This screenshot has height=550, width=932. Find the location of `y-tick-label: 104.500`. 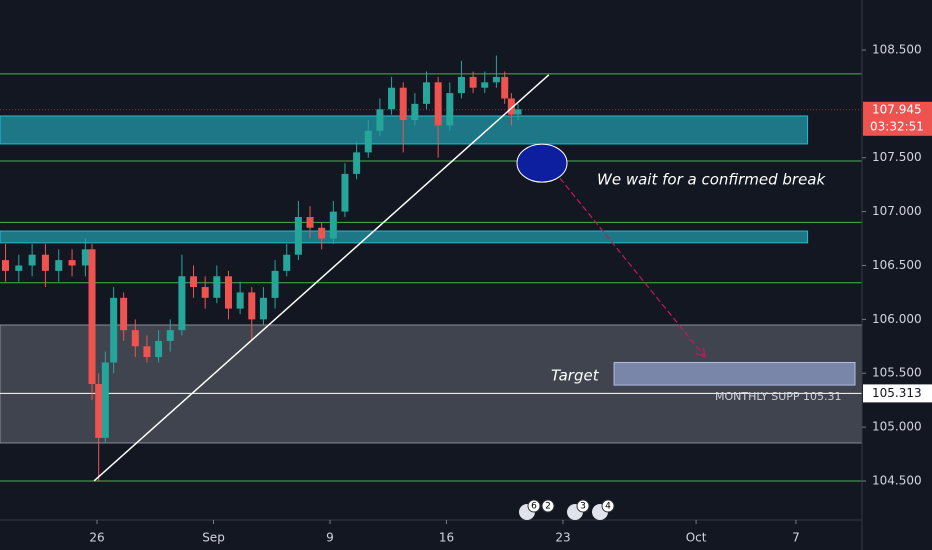

y-tick-label: 104.500 is located at coordinates (897, 480).